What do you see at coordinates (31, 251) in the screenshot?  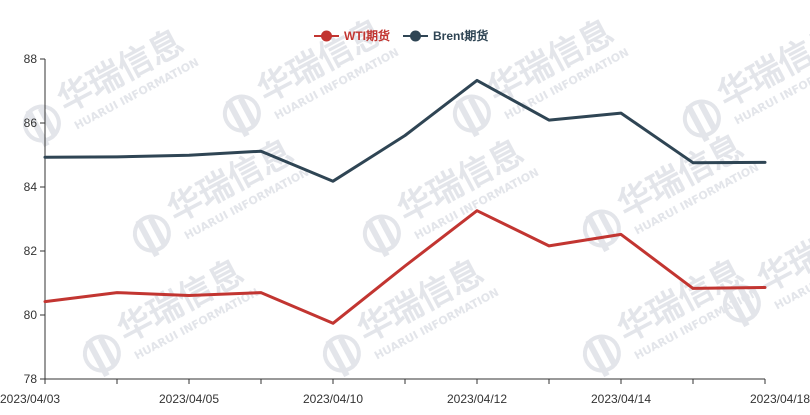 I see `y-tick-label: 82` at bounding box center [31, 251].